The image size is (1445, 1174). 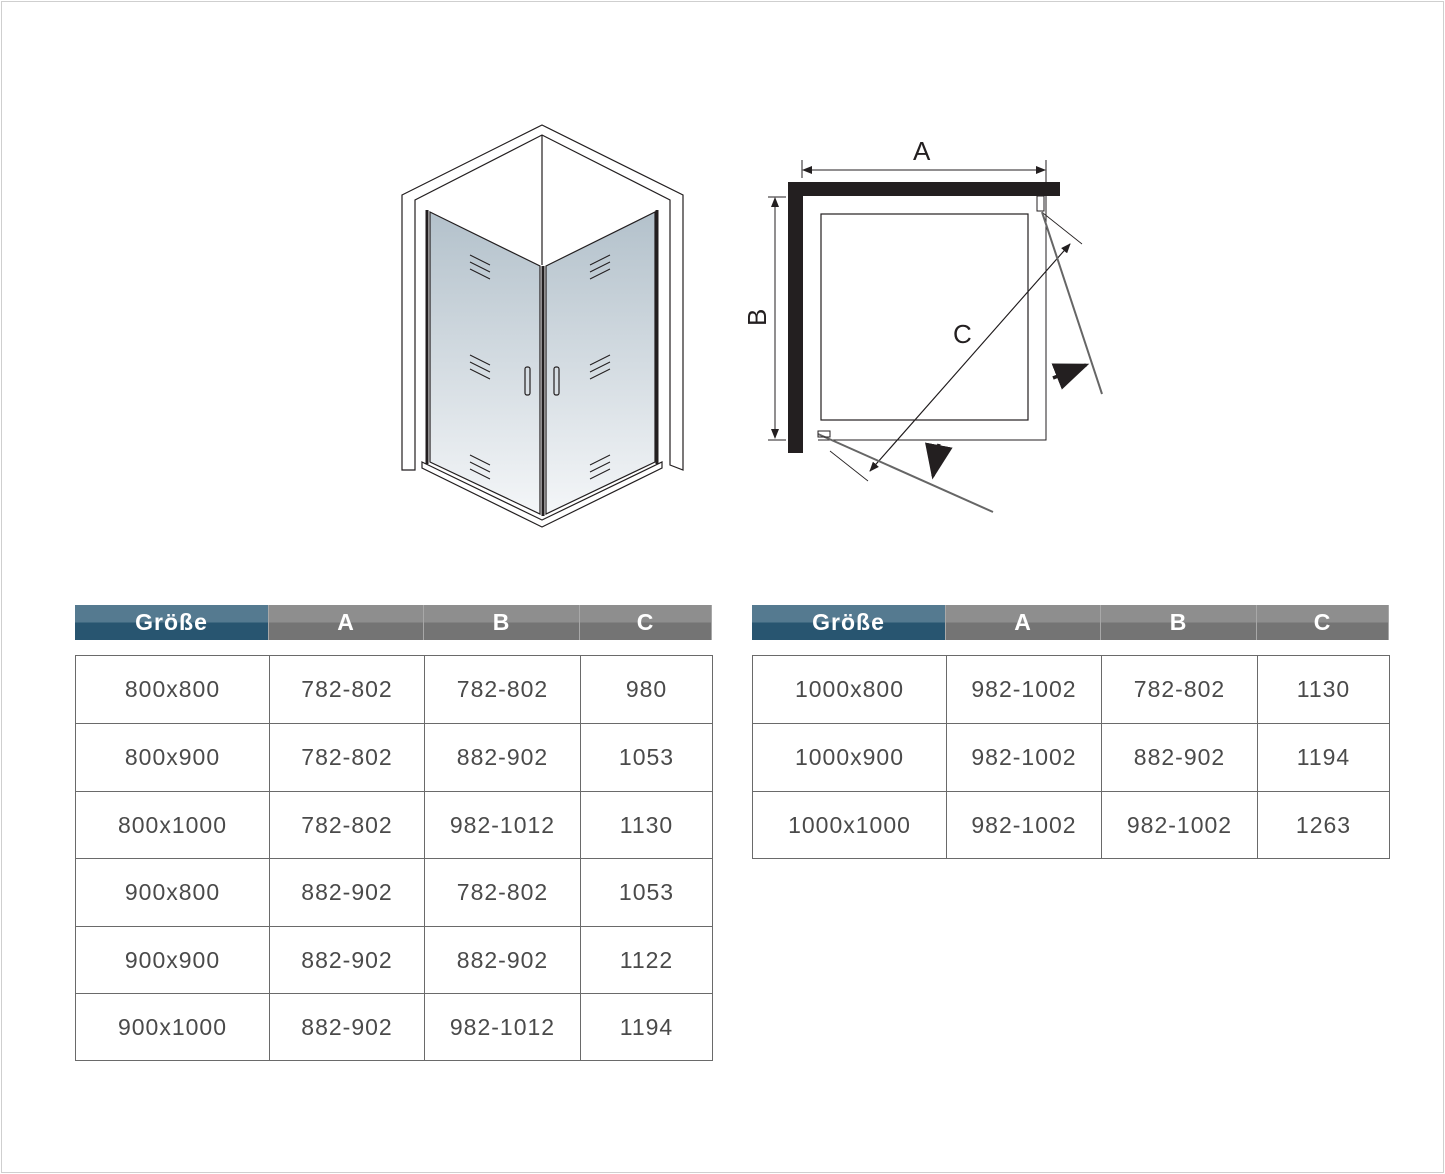 What do you see at coordinates (172, 960) in the screenshot?
I see `size-cell: 900x900` at bounding box center [172, 960].